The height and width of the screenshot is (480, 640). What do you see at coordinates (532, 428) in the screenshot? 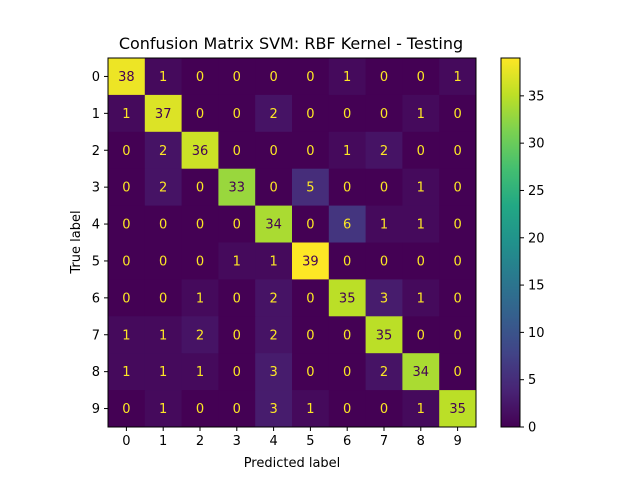
I see `colorbar-tick-label: 0` at bounding box center [532, 428].